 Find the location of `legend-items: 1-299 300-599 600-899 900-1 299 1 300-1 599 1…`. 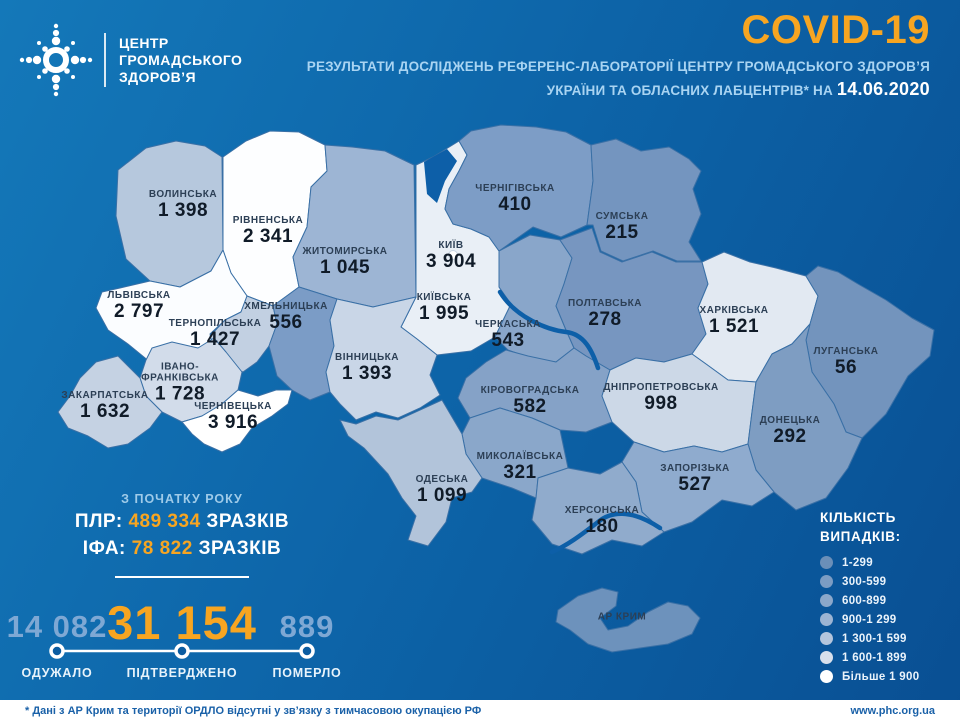

legend-items: 1-299 300-599 600-899 900-1 299 1 300-1 599 1… is located at coordinates (887, 619).